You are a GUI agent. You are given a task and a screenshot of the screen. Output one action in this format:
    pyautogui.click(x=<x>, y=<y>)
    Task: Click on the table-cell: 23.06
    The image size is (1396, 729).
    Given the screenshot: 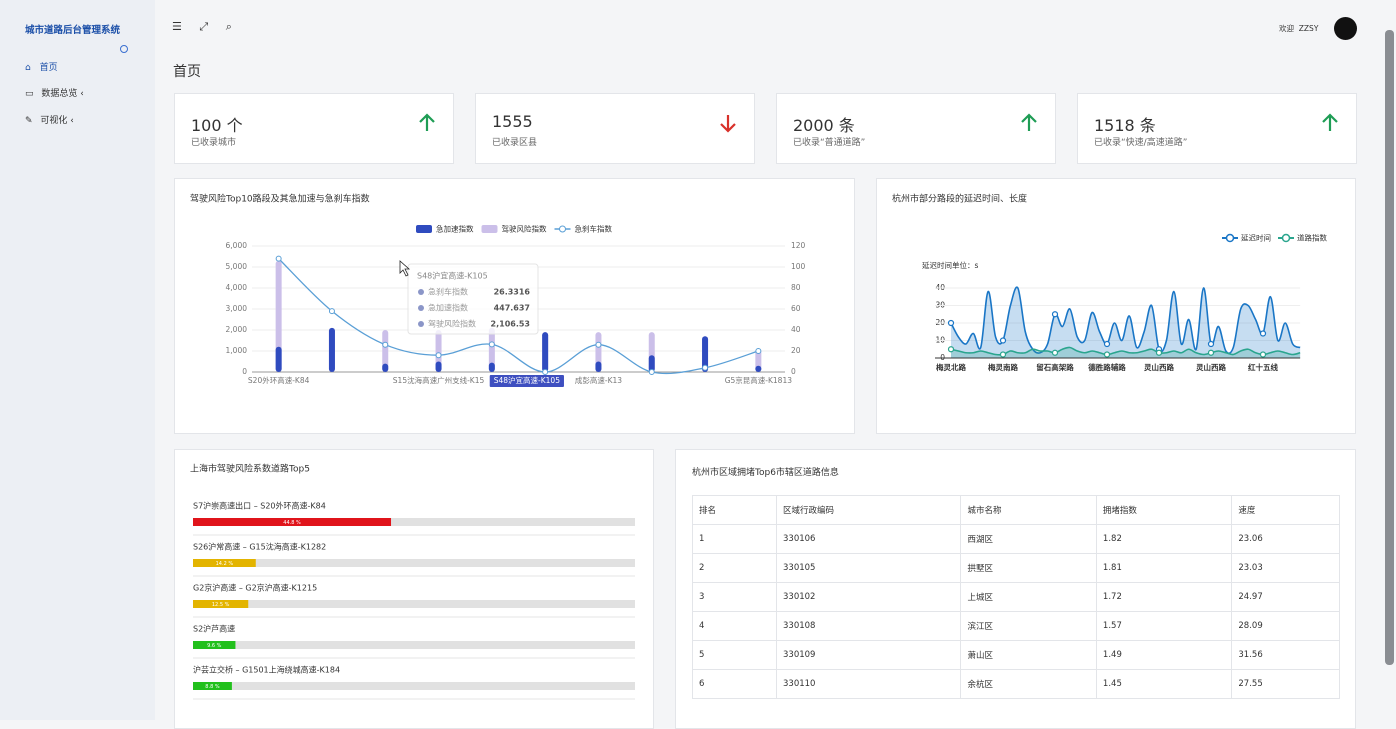 What is the action you would take?
    pyautogui.click(x=1285, y=539)
    